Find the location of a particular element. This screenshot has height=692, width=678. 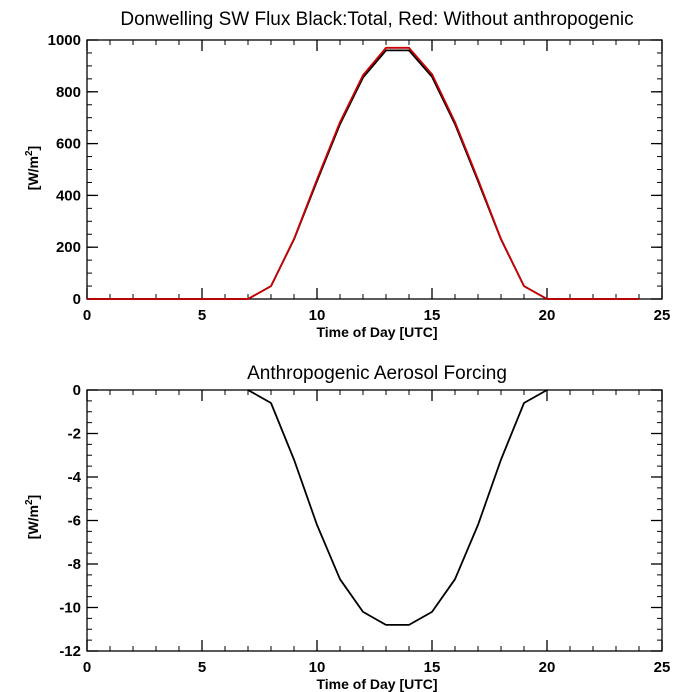

flux-chart-y-label: [W/m2] is located at coordinates (32, 168).